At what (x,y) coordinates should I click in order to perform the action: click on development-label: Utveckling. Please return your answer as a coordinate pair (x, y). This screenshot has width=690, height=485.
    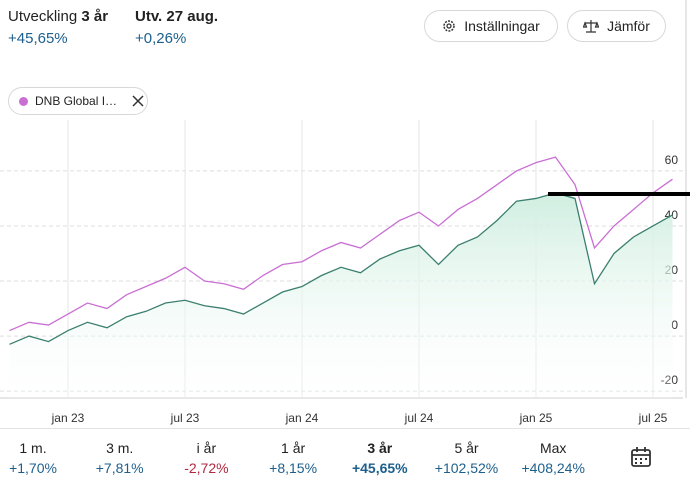
    Looking at the image, I should click on (43, 16).